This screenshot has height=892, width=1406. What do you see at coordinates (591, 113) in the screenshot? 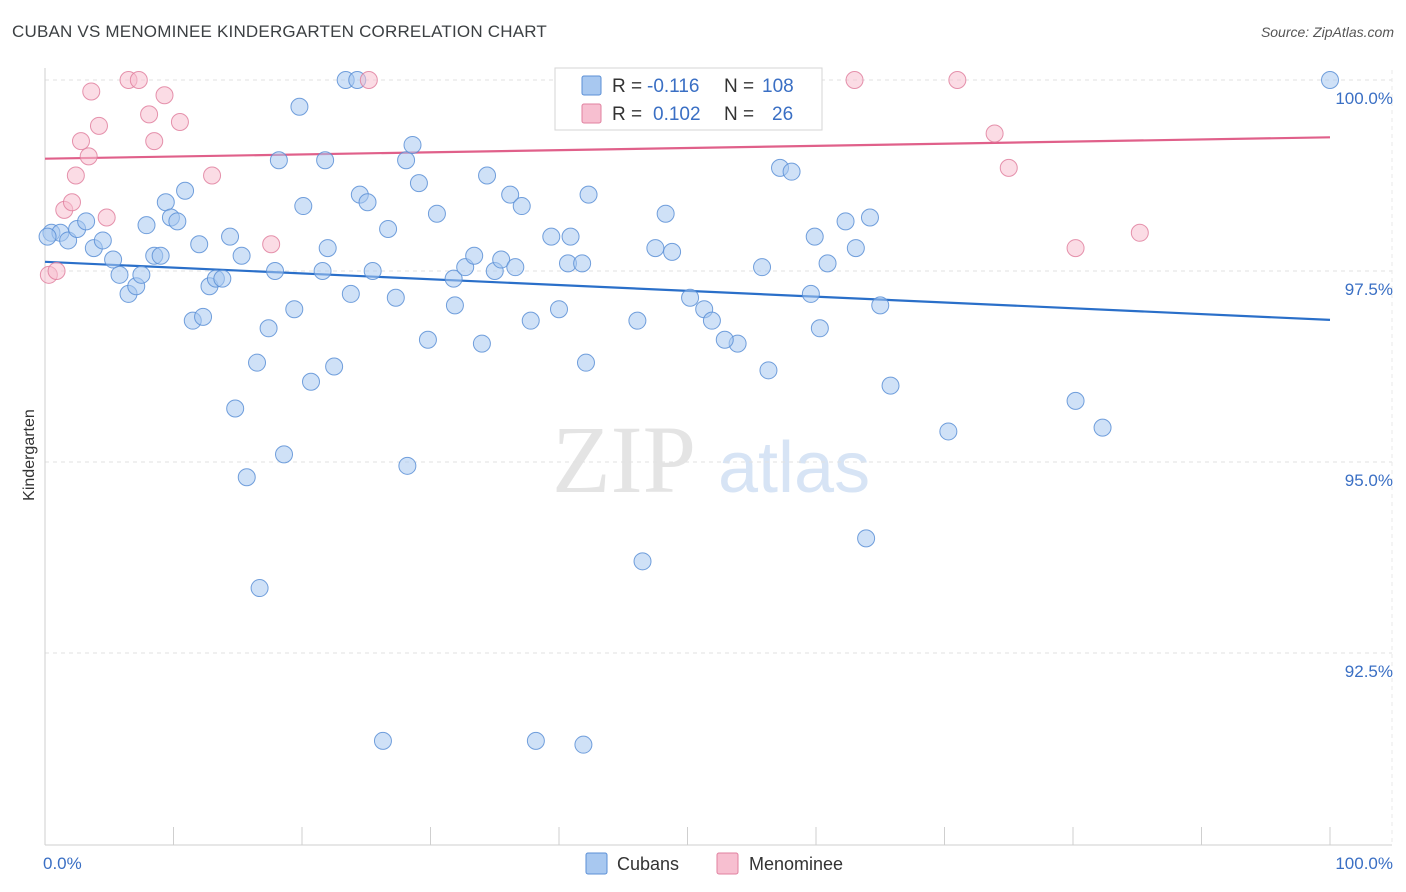
I see `legend-swatch-menominee` at bounding box center [591, 113].